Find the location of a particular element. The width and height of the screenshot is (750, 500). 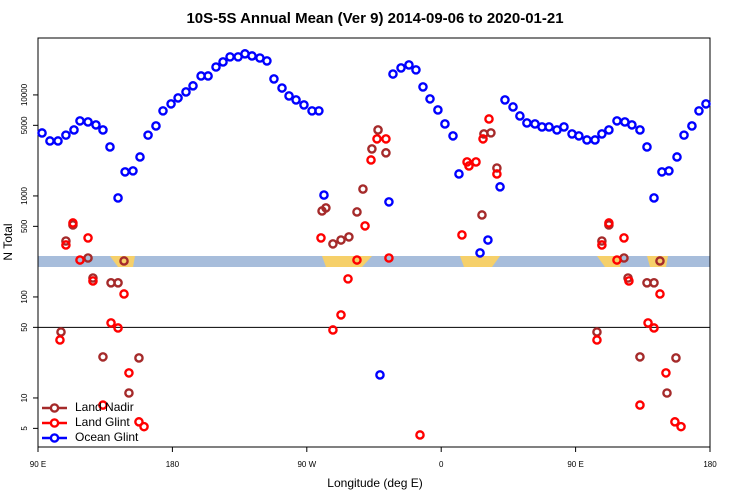

legend-marker is located at coordinates (54, 423).